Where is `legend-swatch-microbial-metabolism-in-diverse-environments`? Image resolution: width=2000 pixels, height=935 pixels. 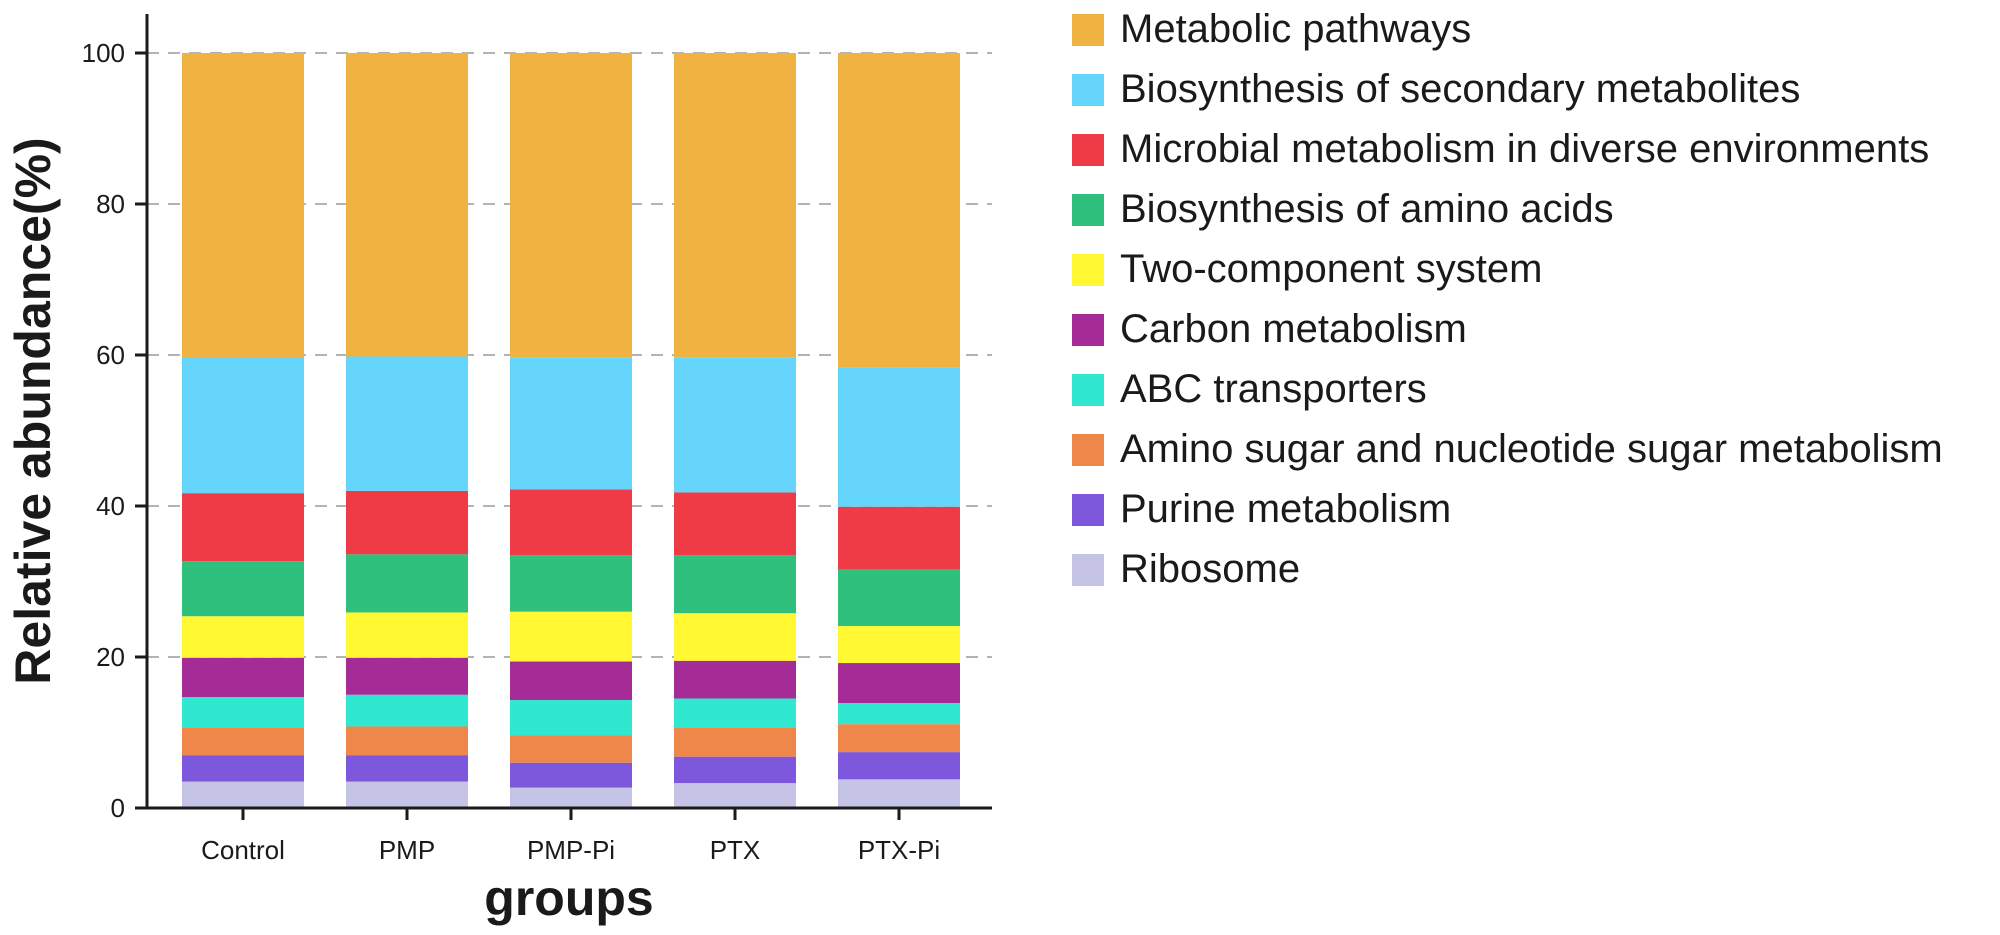
legend-swatch-microbial-metabolism-in-diverse-environments is located at coordinates (1088, 150).